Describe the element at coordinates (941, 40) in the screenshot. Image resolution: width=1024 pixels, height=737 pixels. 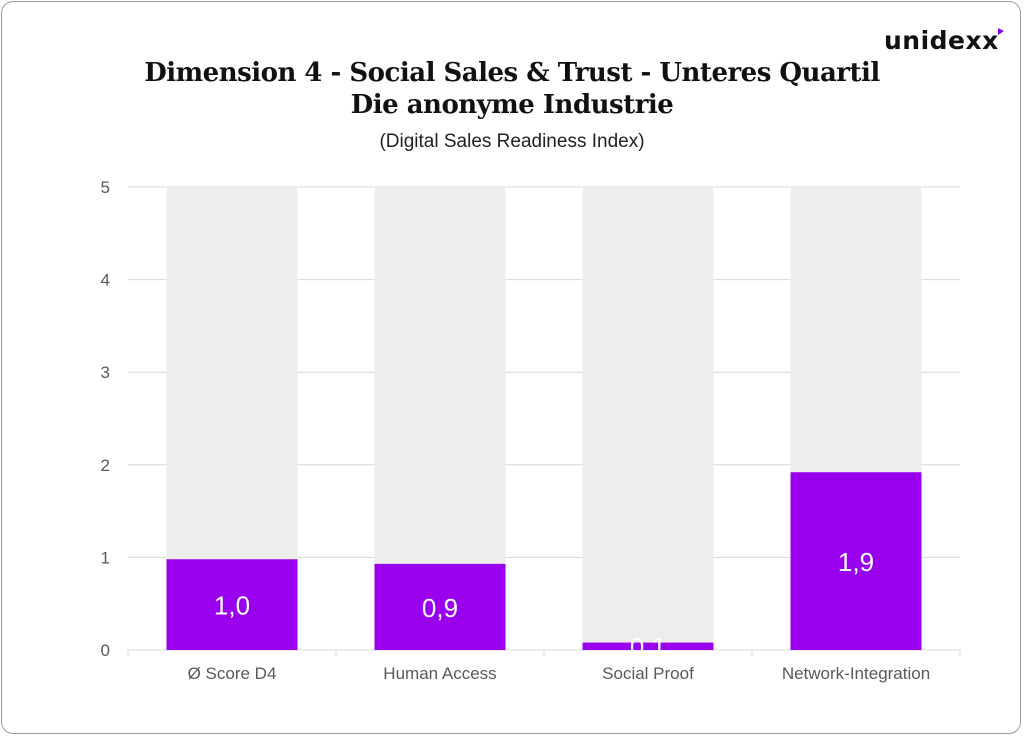
I see `brand-logo: unidexx` at that location.